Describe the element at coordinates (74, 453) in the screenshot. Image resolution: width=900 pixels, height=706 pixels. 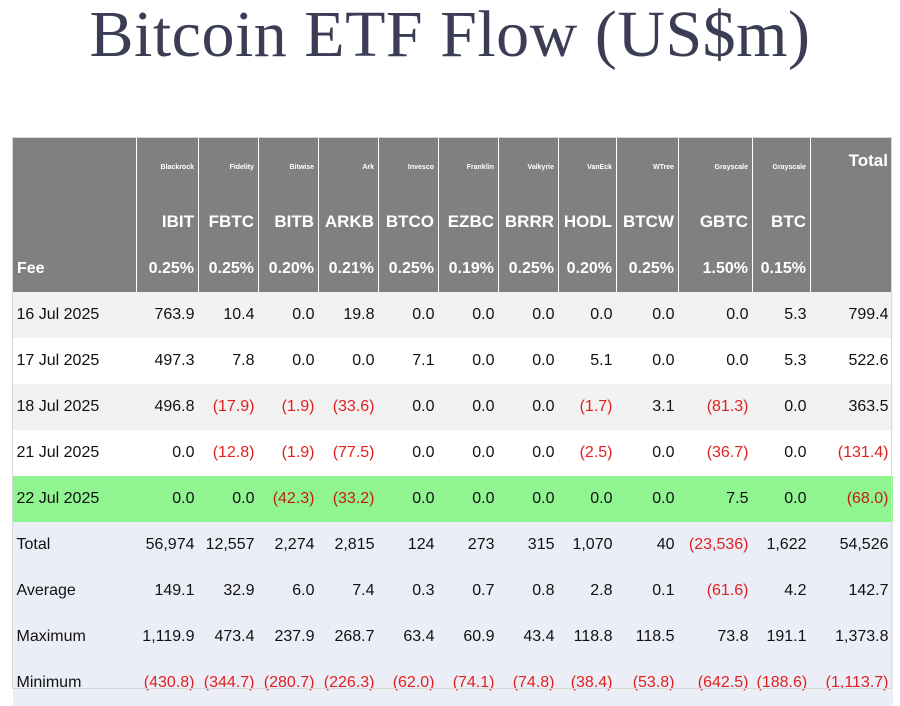
I see `date-cell: 21 Jul 2025` at that location.